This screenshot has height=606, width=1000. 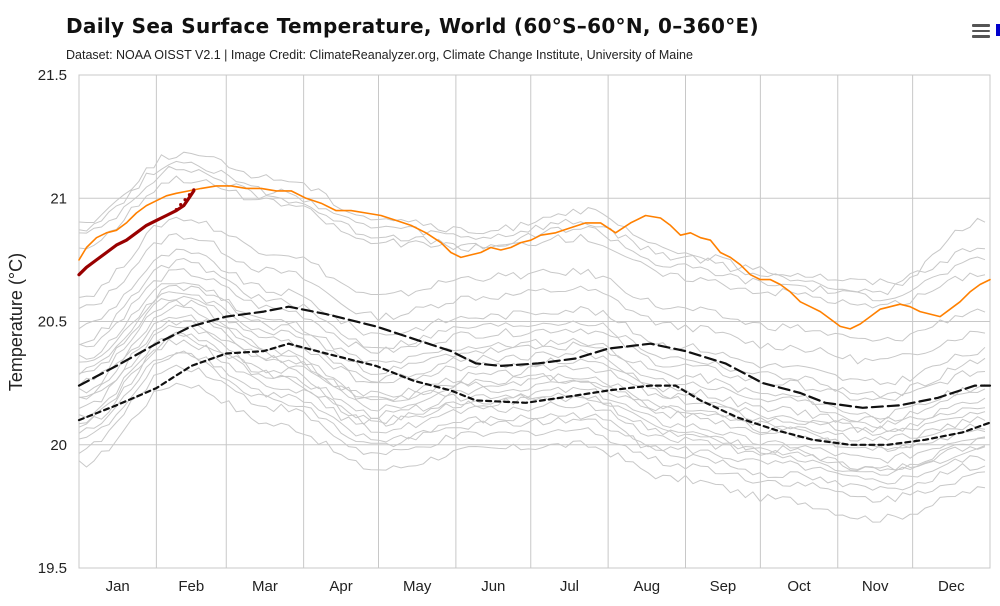 I want to click on x-tick-label: Dec, so click(x=951, y=586).